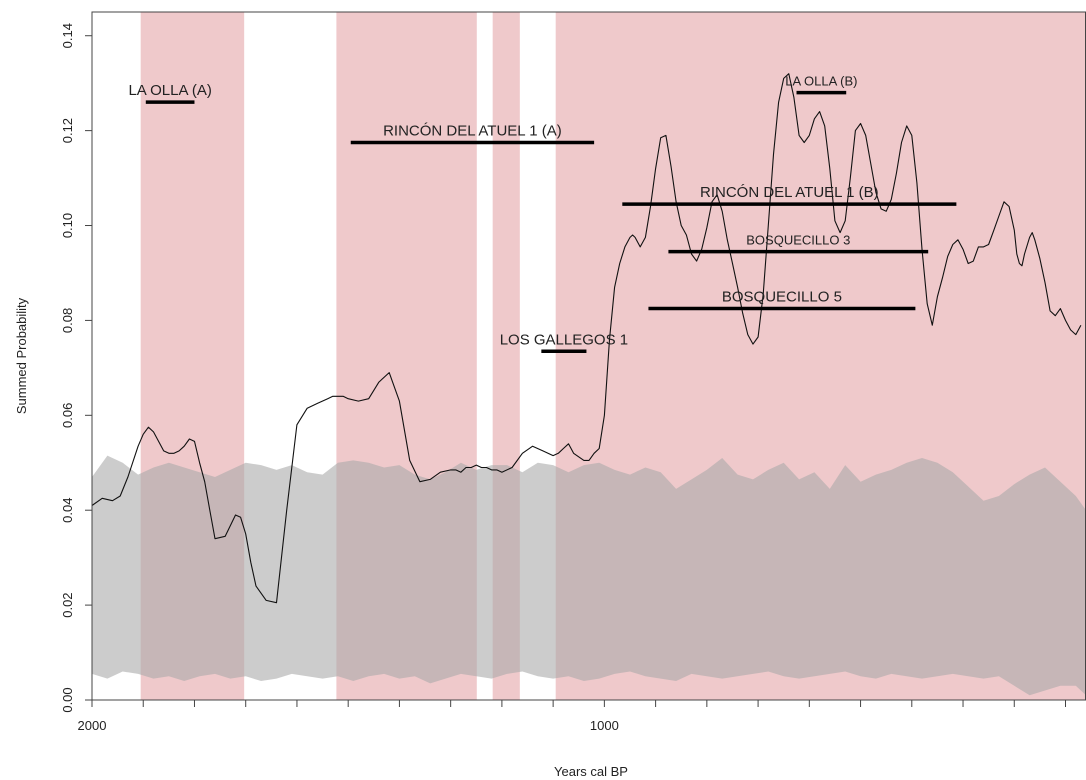  What do you see at coordinates (67, 604) in the screenshot?
I see `y-tick-label: 0.02` at bounding box center [67, 604].